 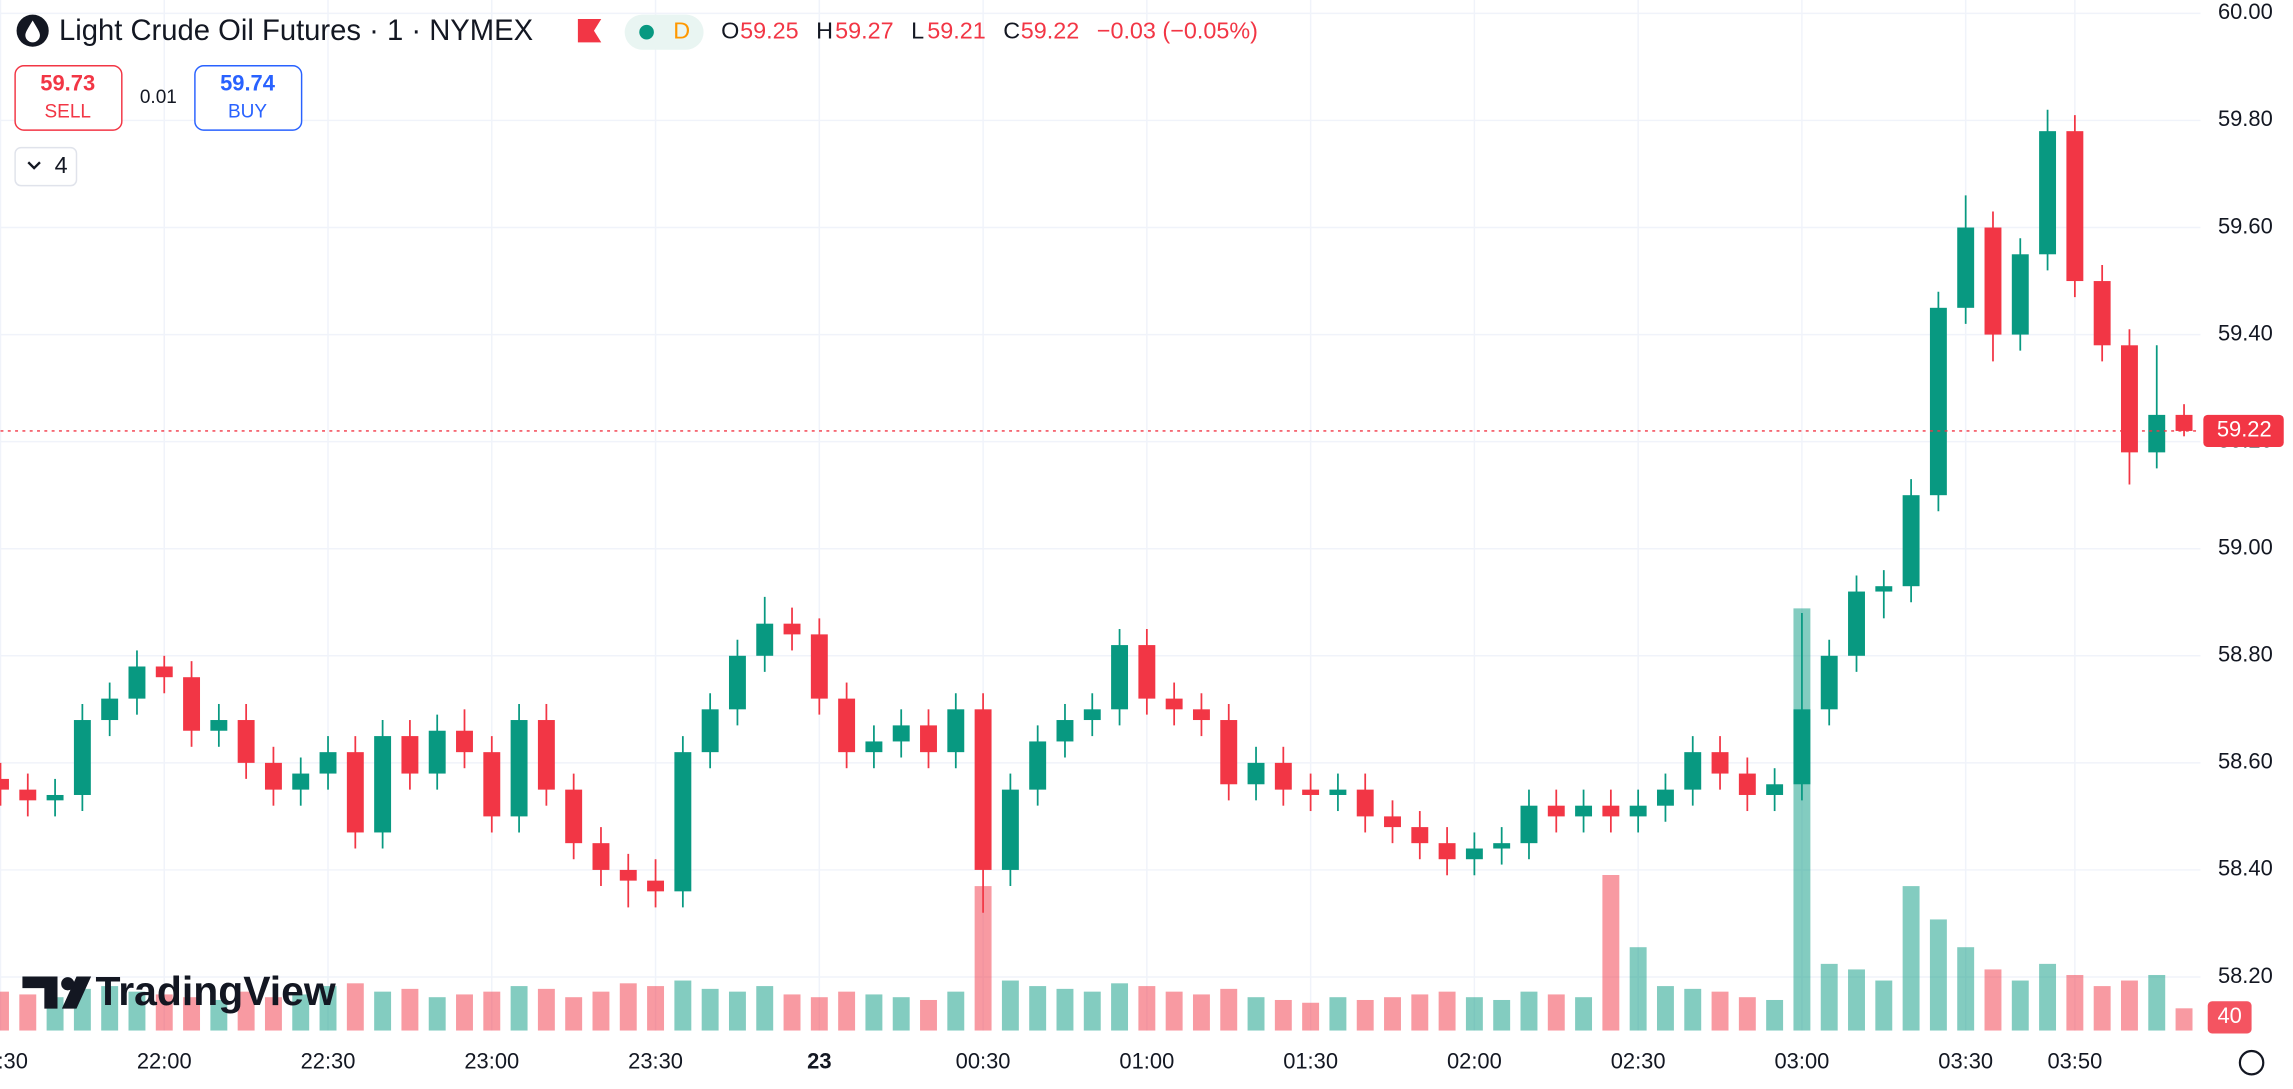 I want to click on settings-icon, so click(x=2251, y=1062).